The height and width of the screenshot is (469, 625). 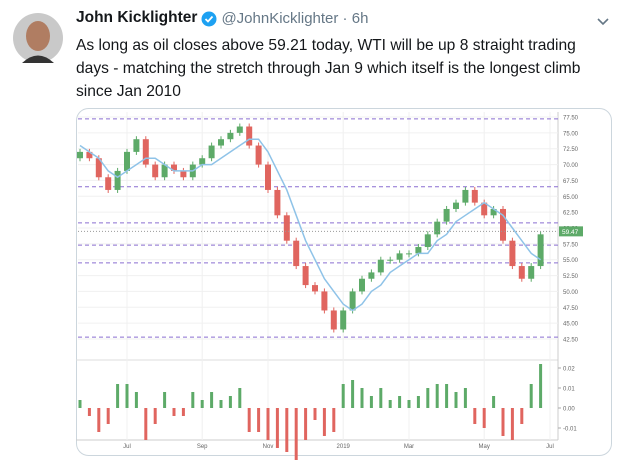 I want to click on author-name: John Kicklighter, so click(x=137, y=17).